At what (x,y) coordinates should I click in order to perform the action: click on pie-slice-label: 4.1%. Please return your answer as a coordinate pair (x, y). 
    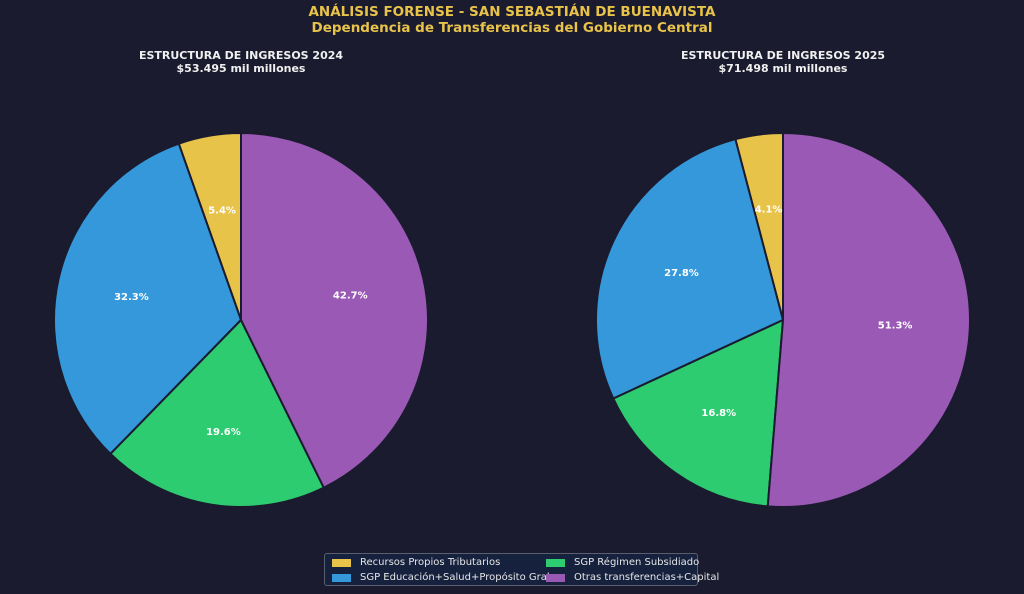
    Looking at the image, I should click on (769, 210).